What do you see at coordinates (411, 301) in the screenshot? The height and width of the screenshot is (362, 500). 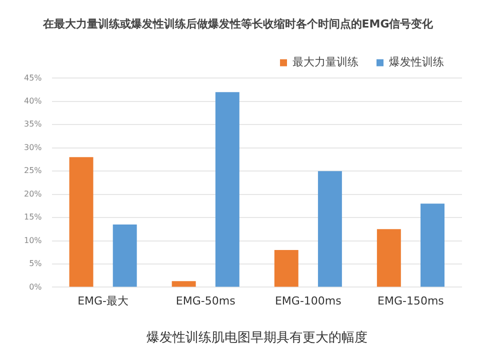 I see `x-tick-label: EMG-150ms` at bounding box center [411, 301].